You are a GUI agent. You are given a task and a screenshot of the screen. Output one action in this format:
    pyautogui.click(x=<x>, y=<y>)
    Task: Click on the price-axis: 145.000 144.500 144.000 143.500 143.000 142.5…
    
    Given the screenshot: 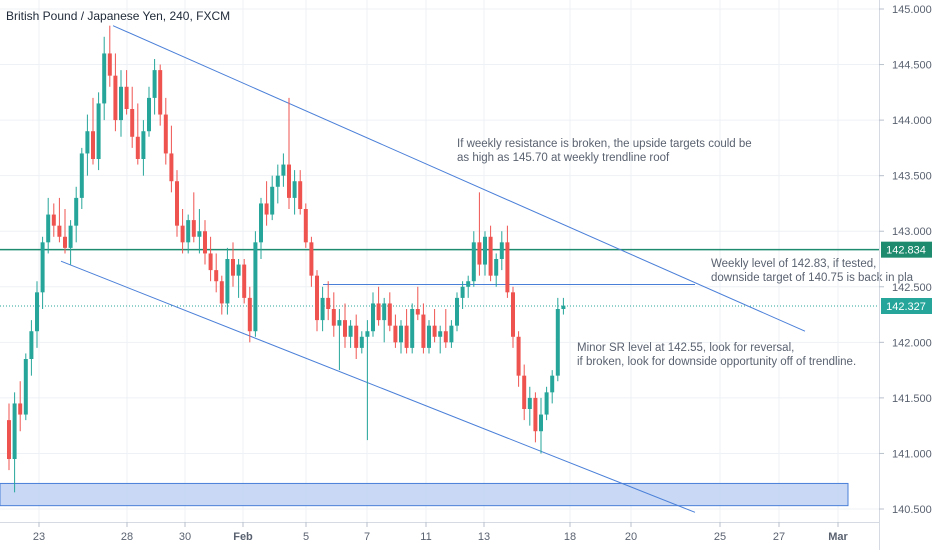 What is the action you would take?
    pyautogui.click(x=905, y=260)
    